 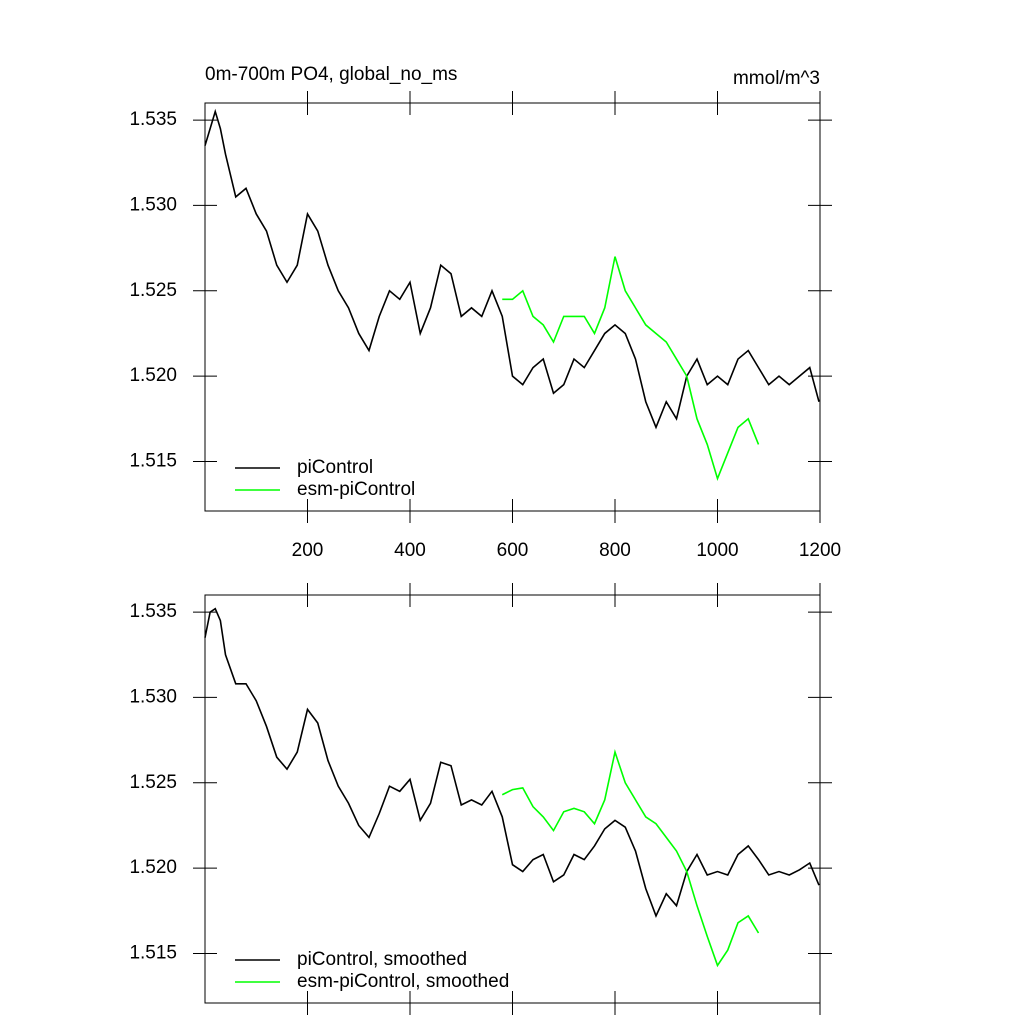 I want to click on legend-label: esm-piControl, smoothed, so click(x=403, y=981).